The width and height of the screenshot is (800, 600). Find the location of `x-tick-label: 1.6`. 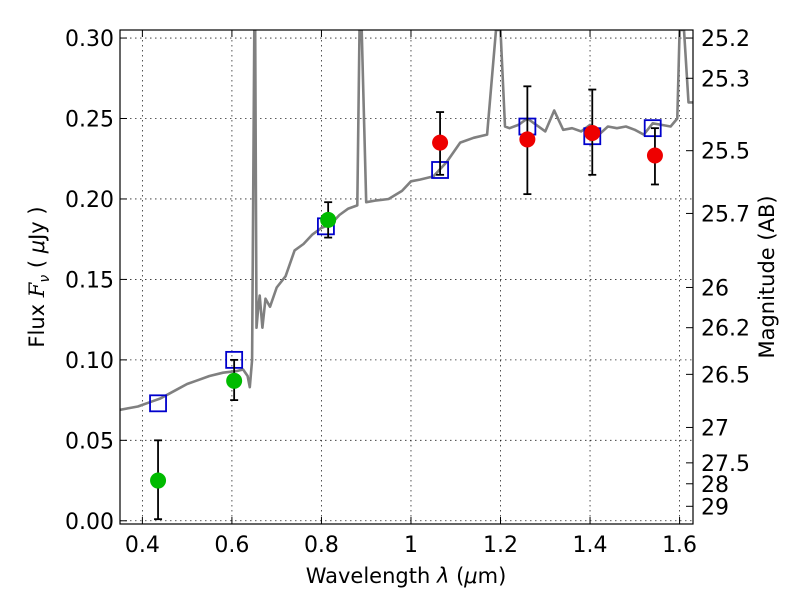

x-tick-label: 1.6 is located at coordinates (679, 545).